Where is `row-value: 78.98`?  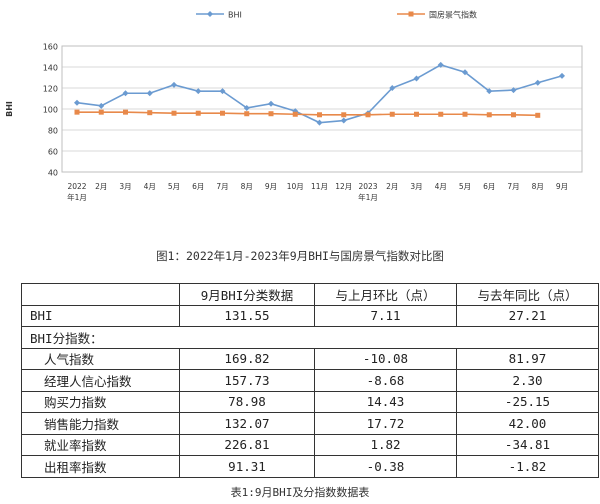
row-value: 78.98 is located at coordinates (247, 401).